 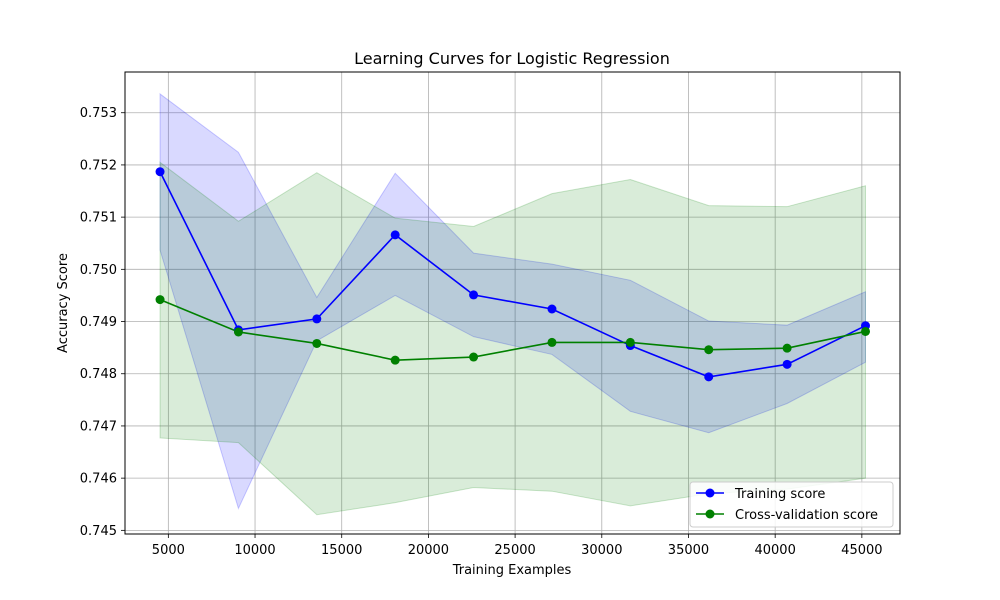 I want to click on y-axis-label: Accuracy Score, so click(x=63, y=303).